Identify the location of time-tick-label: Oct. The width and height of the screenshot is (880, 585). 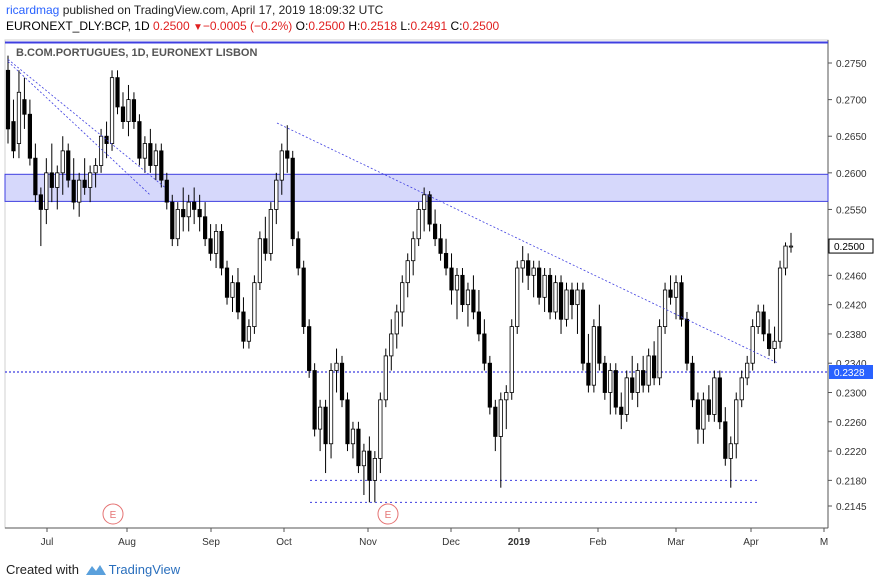
(284, 542).